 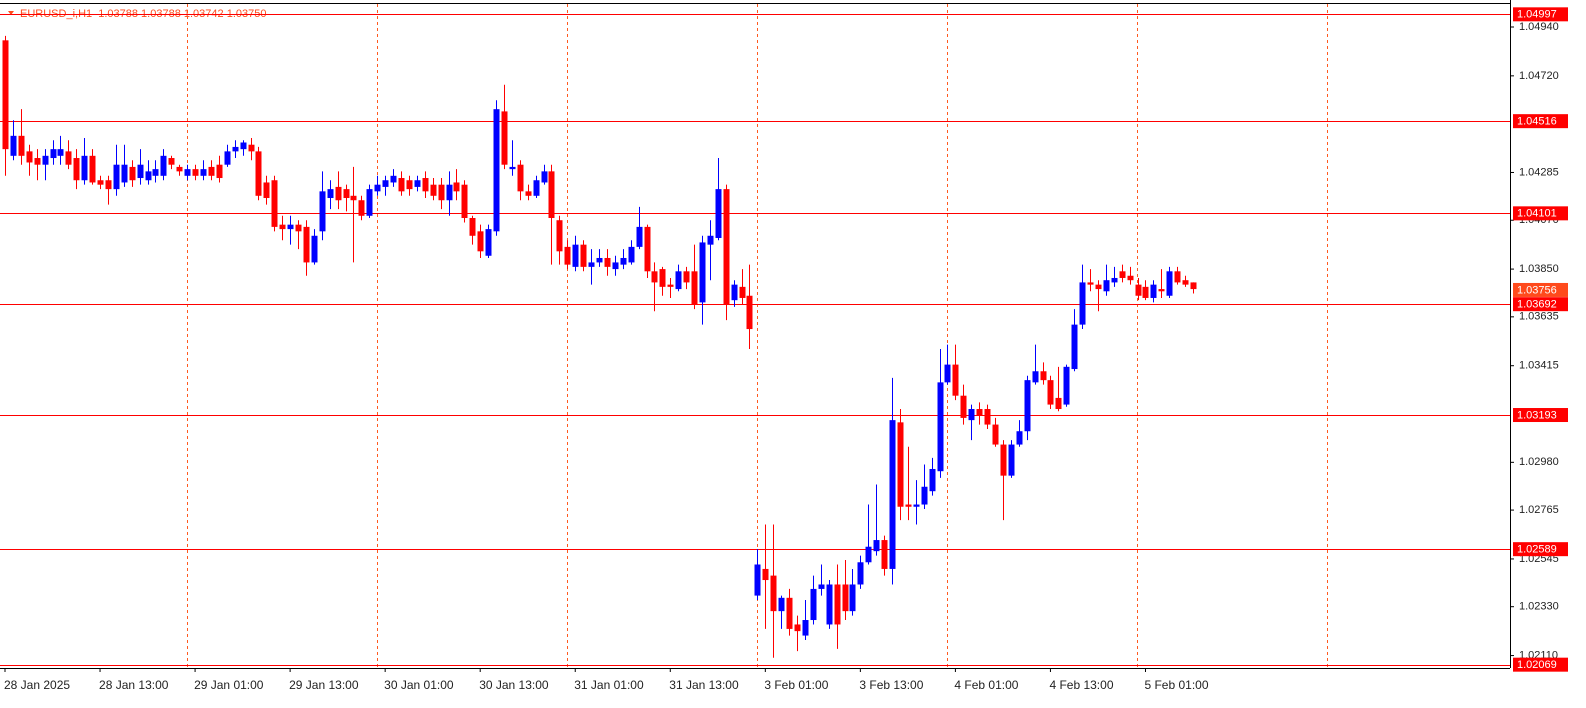 What do you see at coordinates (704, 685) in the screenshot?
I see `x-tick-label: 31 Jan 13:00` at bounding box center [704, 685].